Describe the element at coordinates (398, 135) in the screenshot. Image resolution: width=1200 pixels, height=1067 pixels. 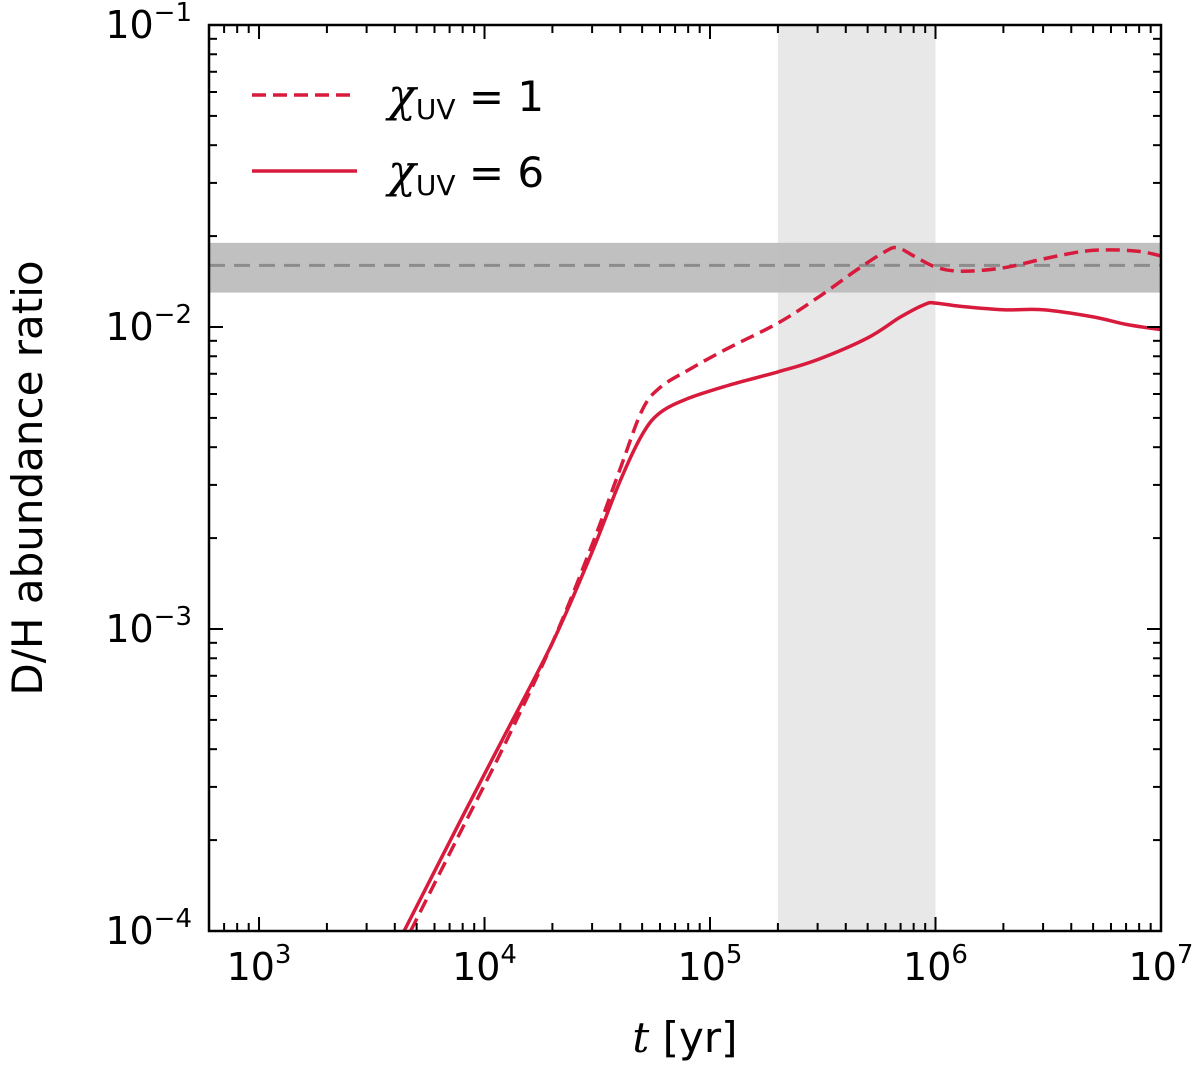
I see `legend: χUV = 1 χUV = 6` at that location.